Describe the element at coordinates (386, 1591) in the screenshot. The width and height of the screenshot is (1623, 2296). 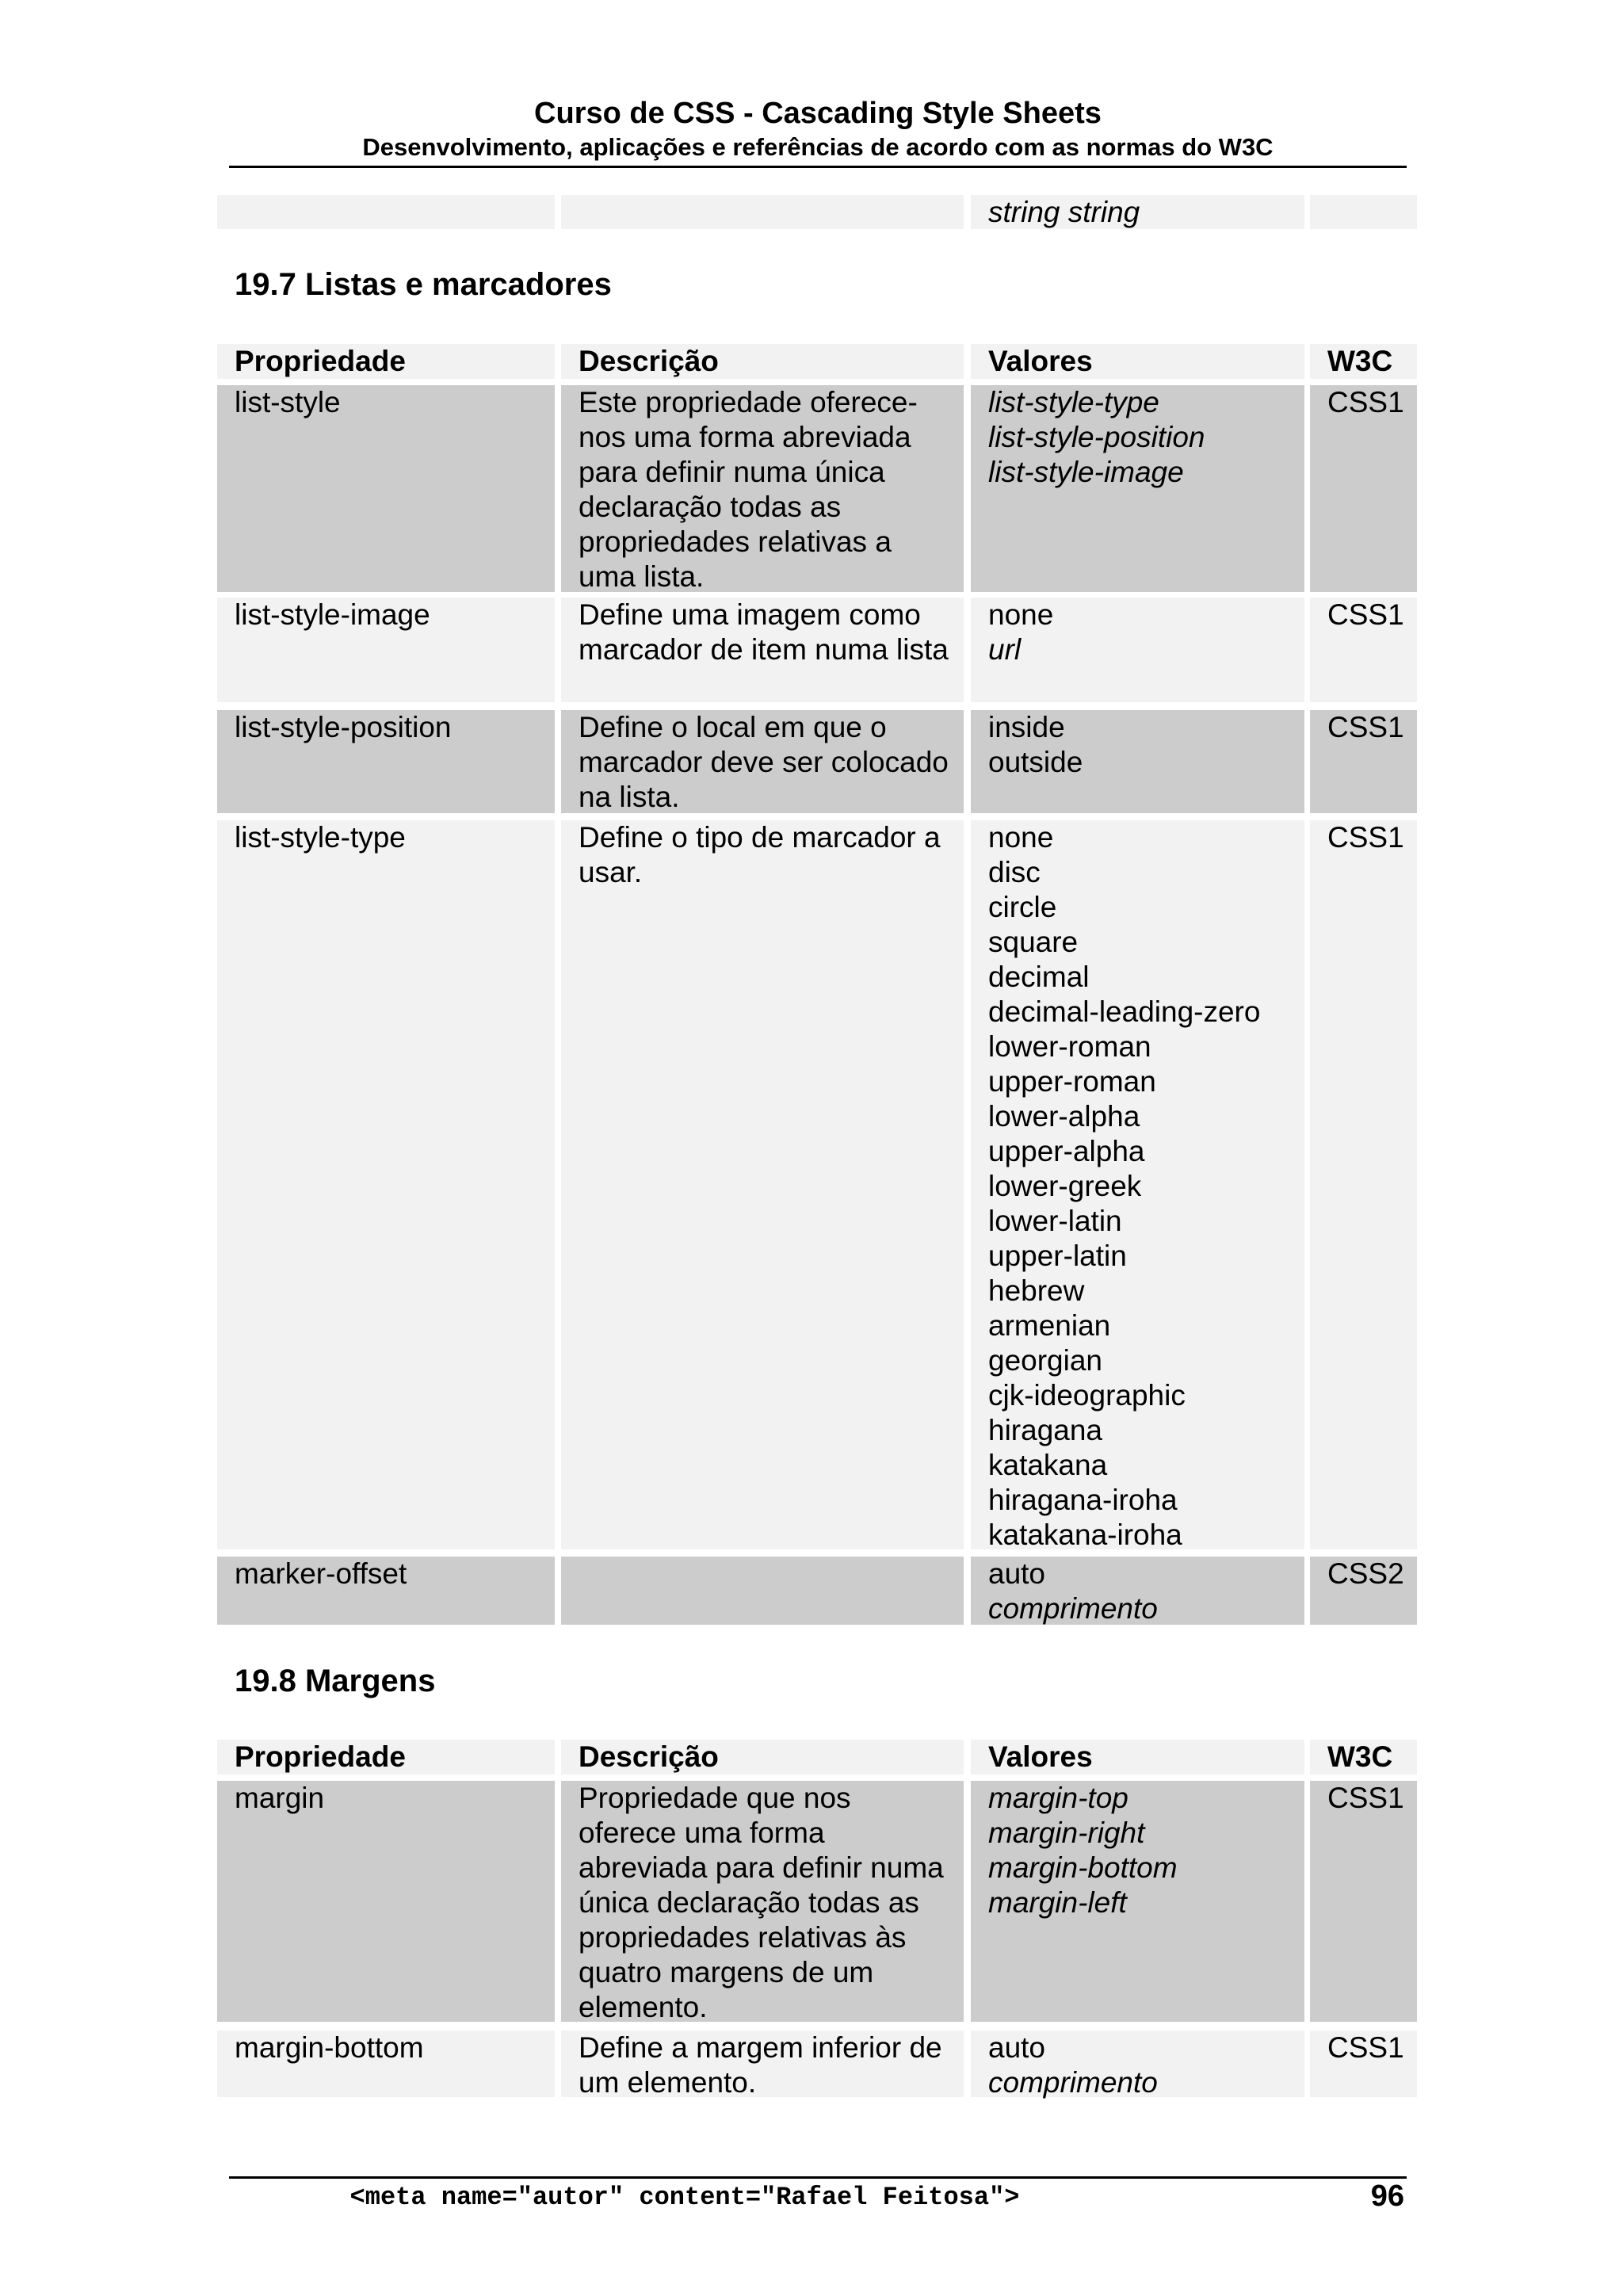
I see `property-cell: marker-offset` at that location.